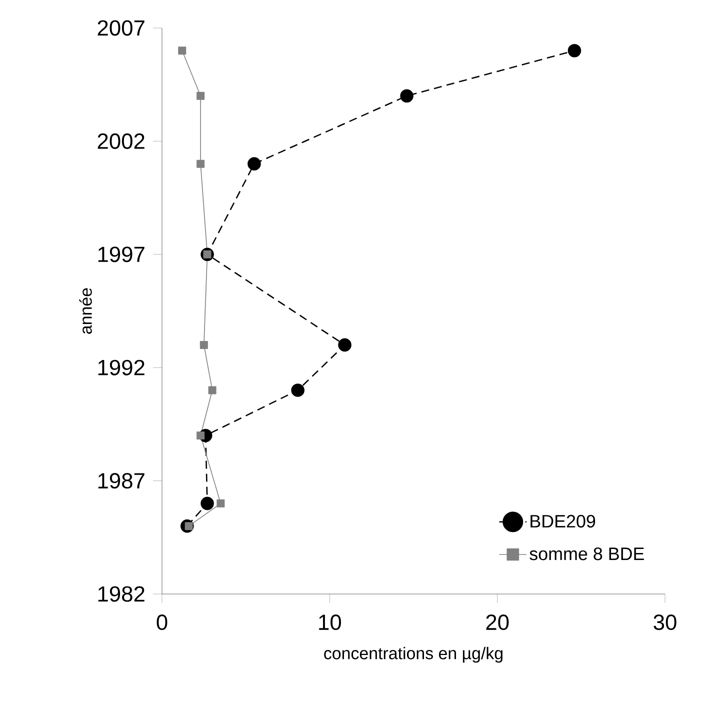 The image size is (717, 718). I want to click on y-tick-label: 2007, so click(121, 28).